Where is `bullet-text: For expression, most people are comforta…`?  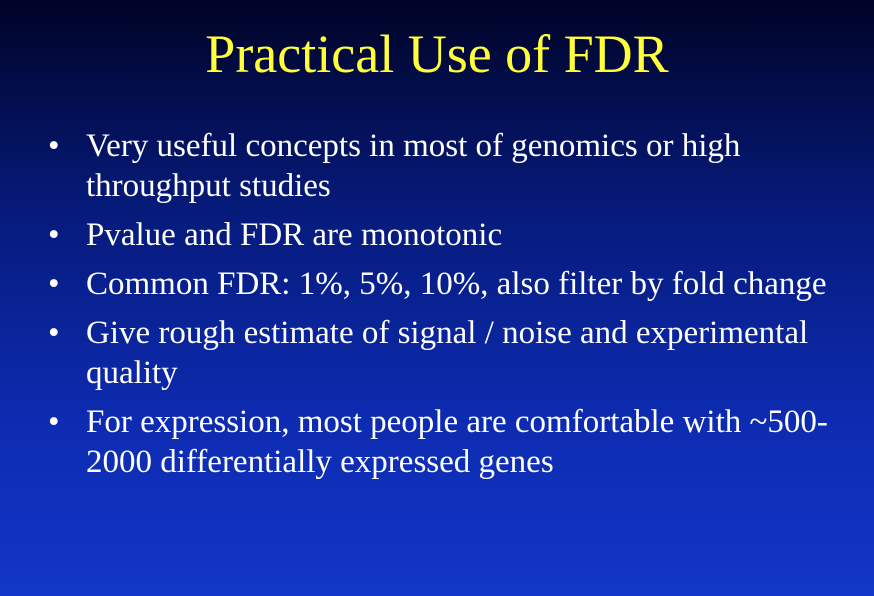 bullet-text: For expression, most people are comforta… is located at coordinates (457, 442).